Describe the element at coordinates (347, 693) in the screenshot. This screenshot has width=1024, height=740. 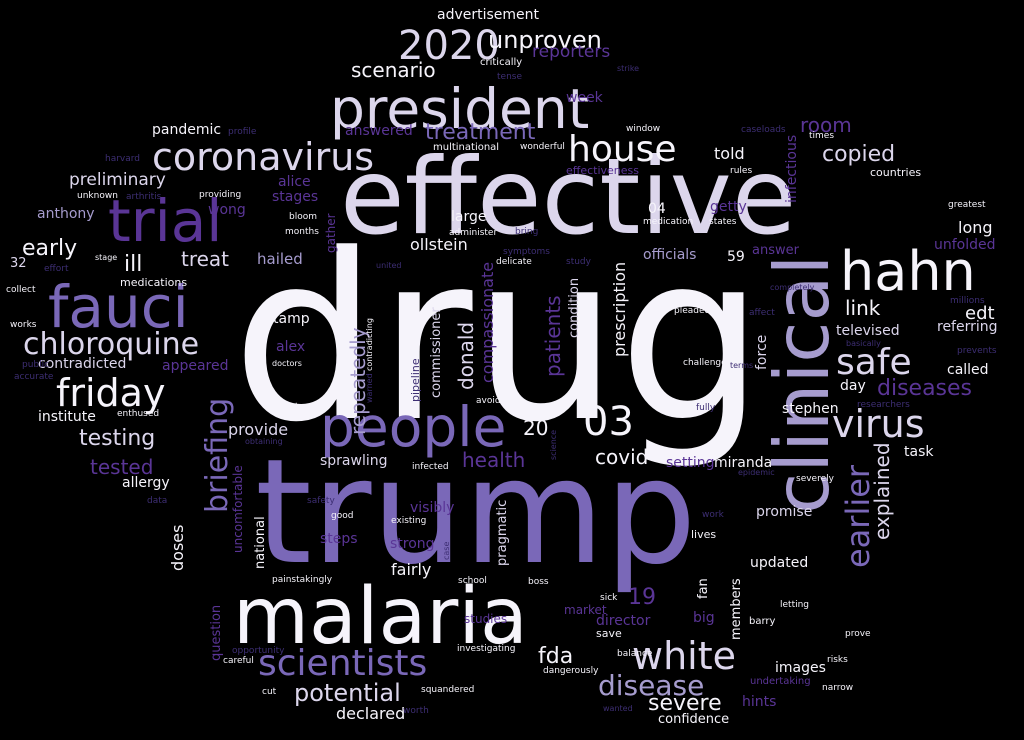
I see `word-potential: potential` at that location.